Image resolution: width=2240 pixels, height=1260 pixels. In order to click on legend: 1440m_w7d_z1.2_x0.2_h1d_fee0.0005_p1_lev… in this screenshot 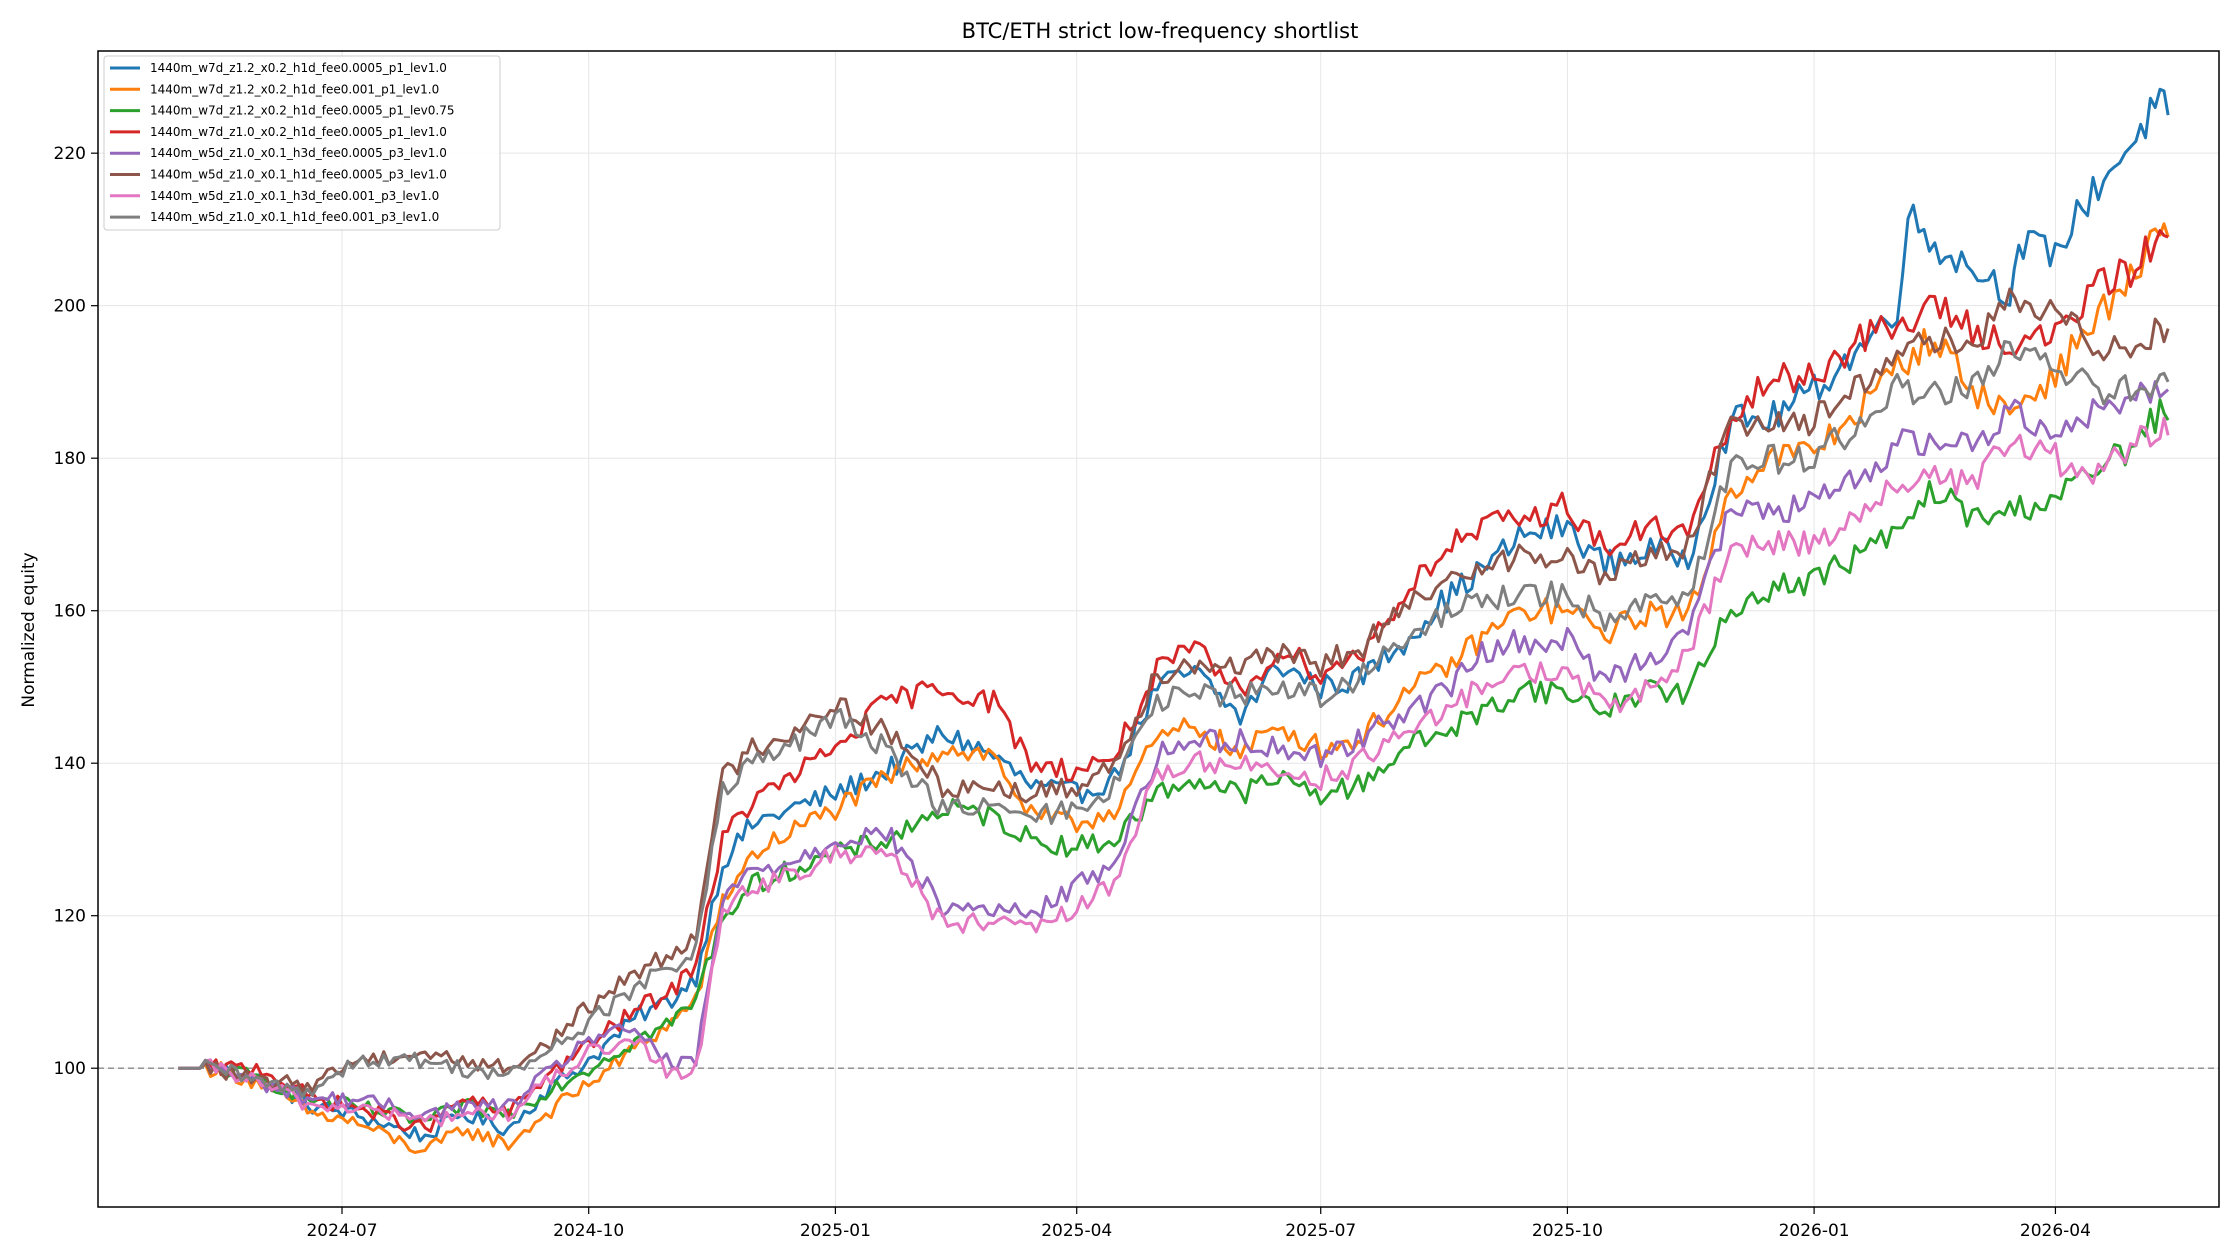, I will do `click(302, 143)`.